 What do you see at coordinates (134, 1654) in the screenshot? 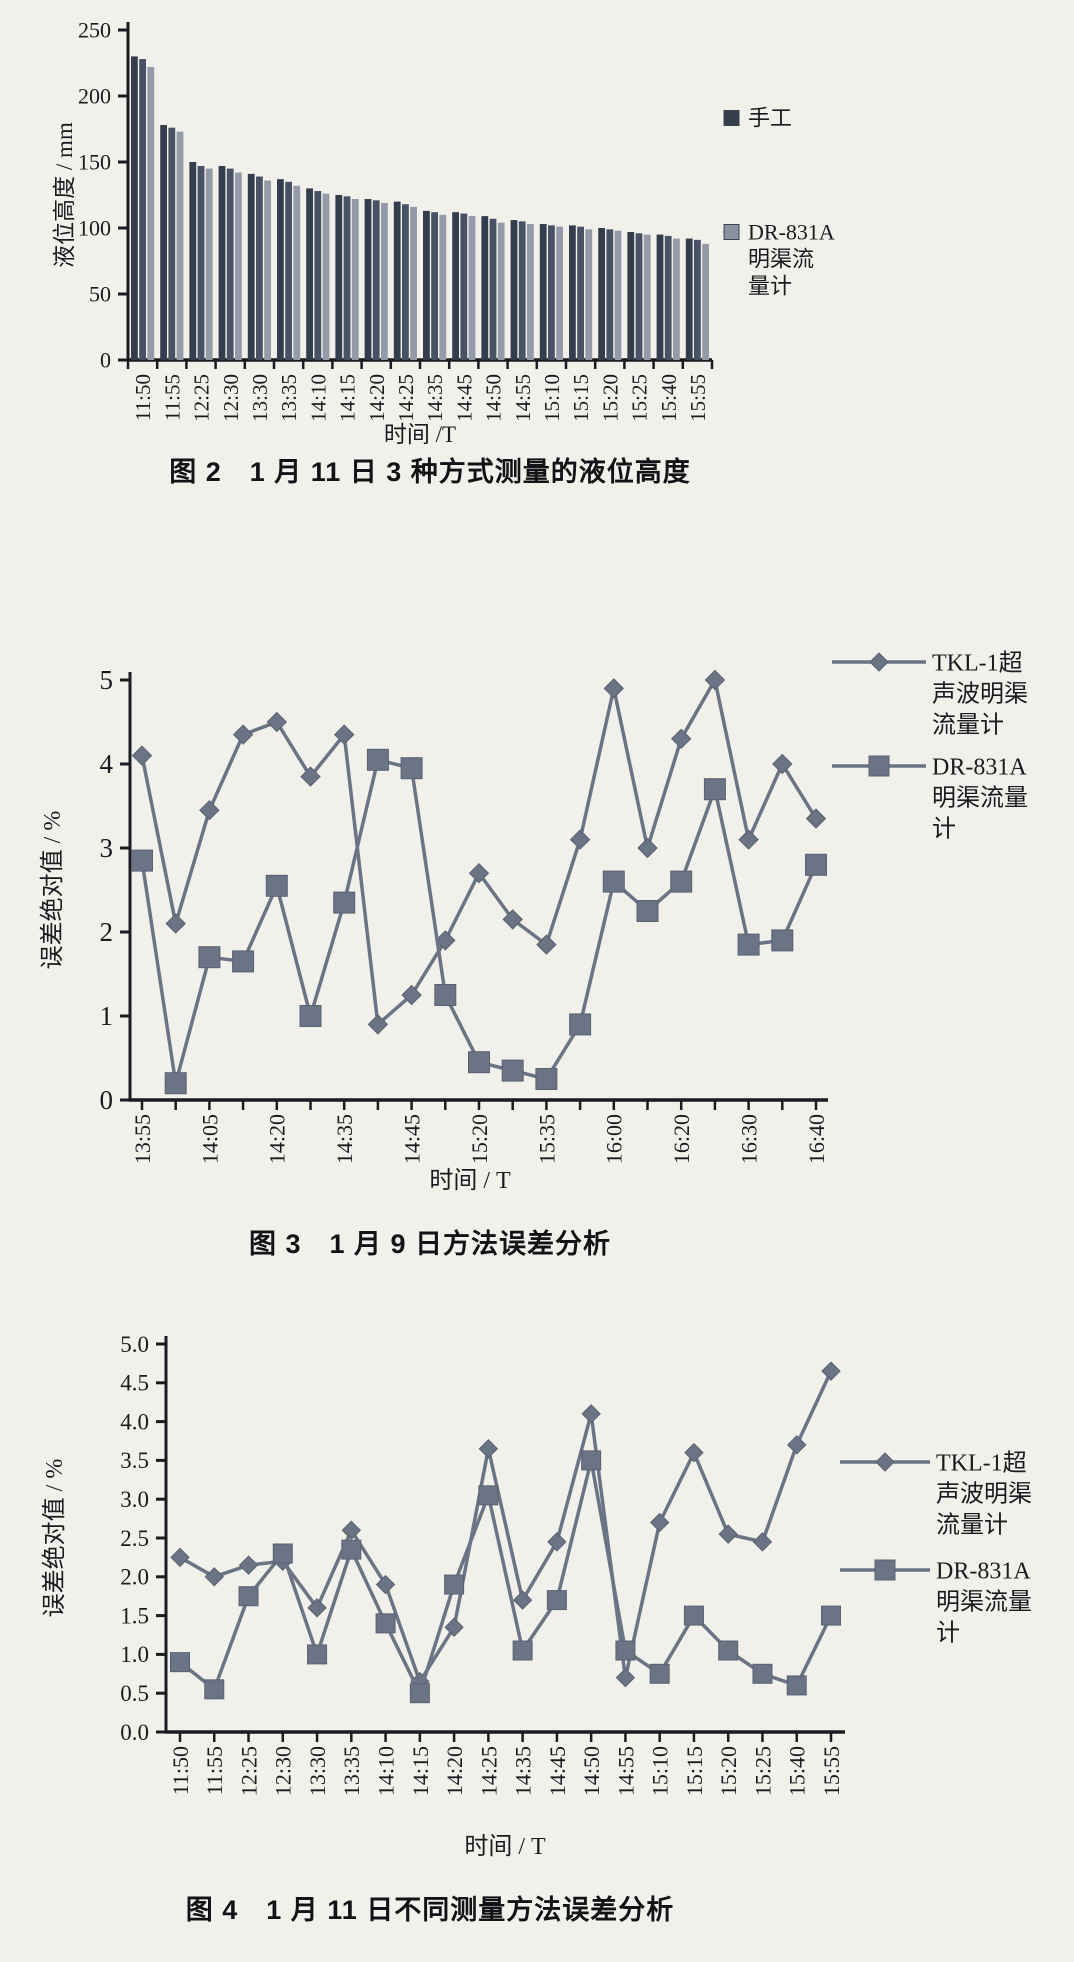
I see `svg-text: 1.0` at bounding box center [134, 1654].